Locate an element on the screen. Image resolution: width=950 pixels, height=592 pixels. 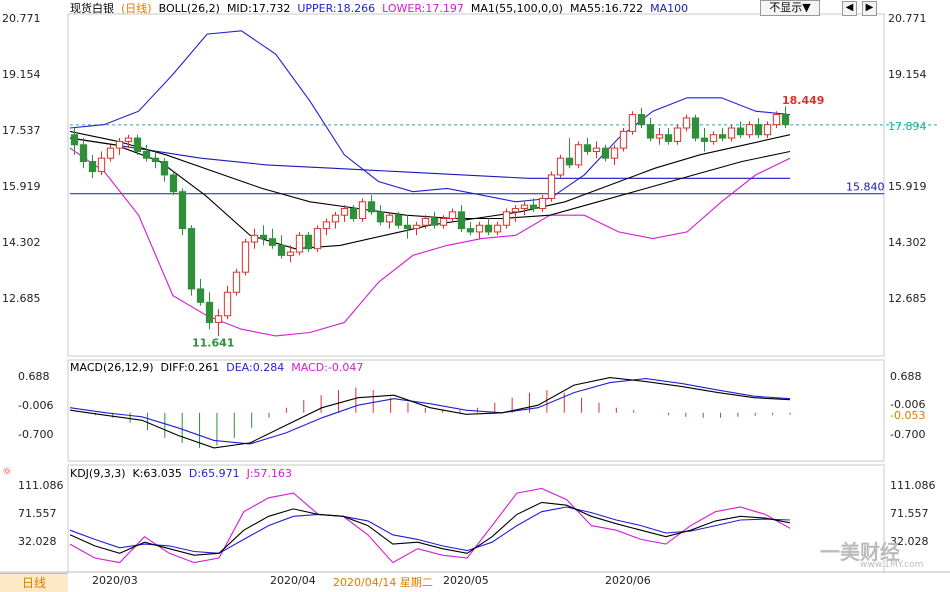
x-label-0: 2020/03 is located at coordinates (115, 580).